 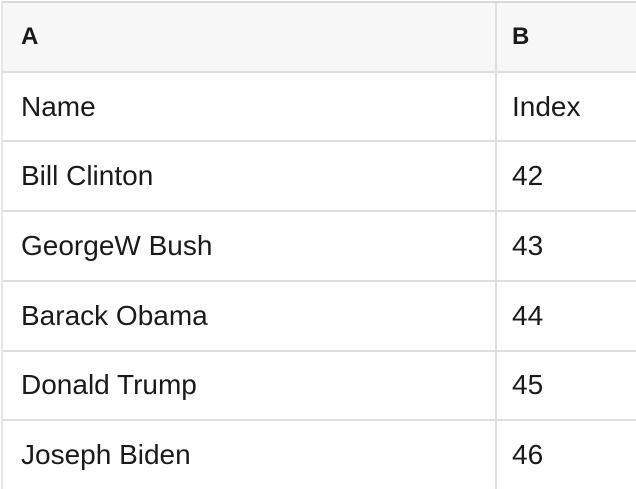 What do you see at coordinates (250, 106) in the screenshot?
I see `cell-name: Name` at bounding box center [250, 106].